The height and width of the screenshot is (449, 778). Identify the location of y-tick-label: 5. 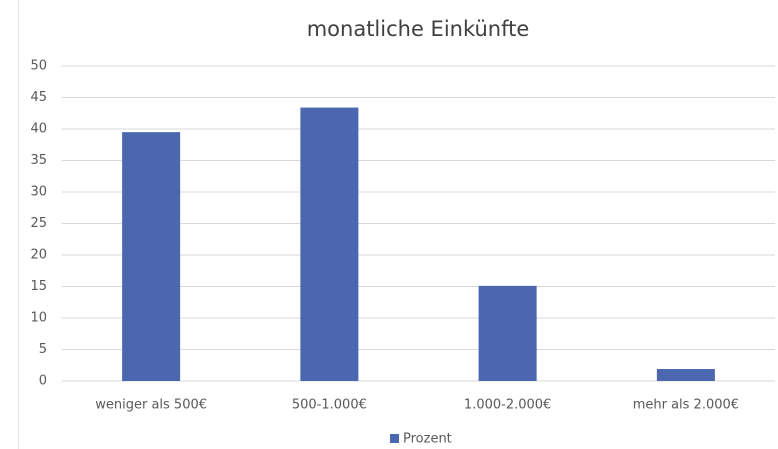
(43, 349).